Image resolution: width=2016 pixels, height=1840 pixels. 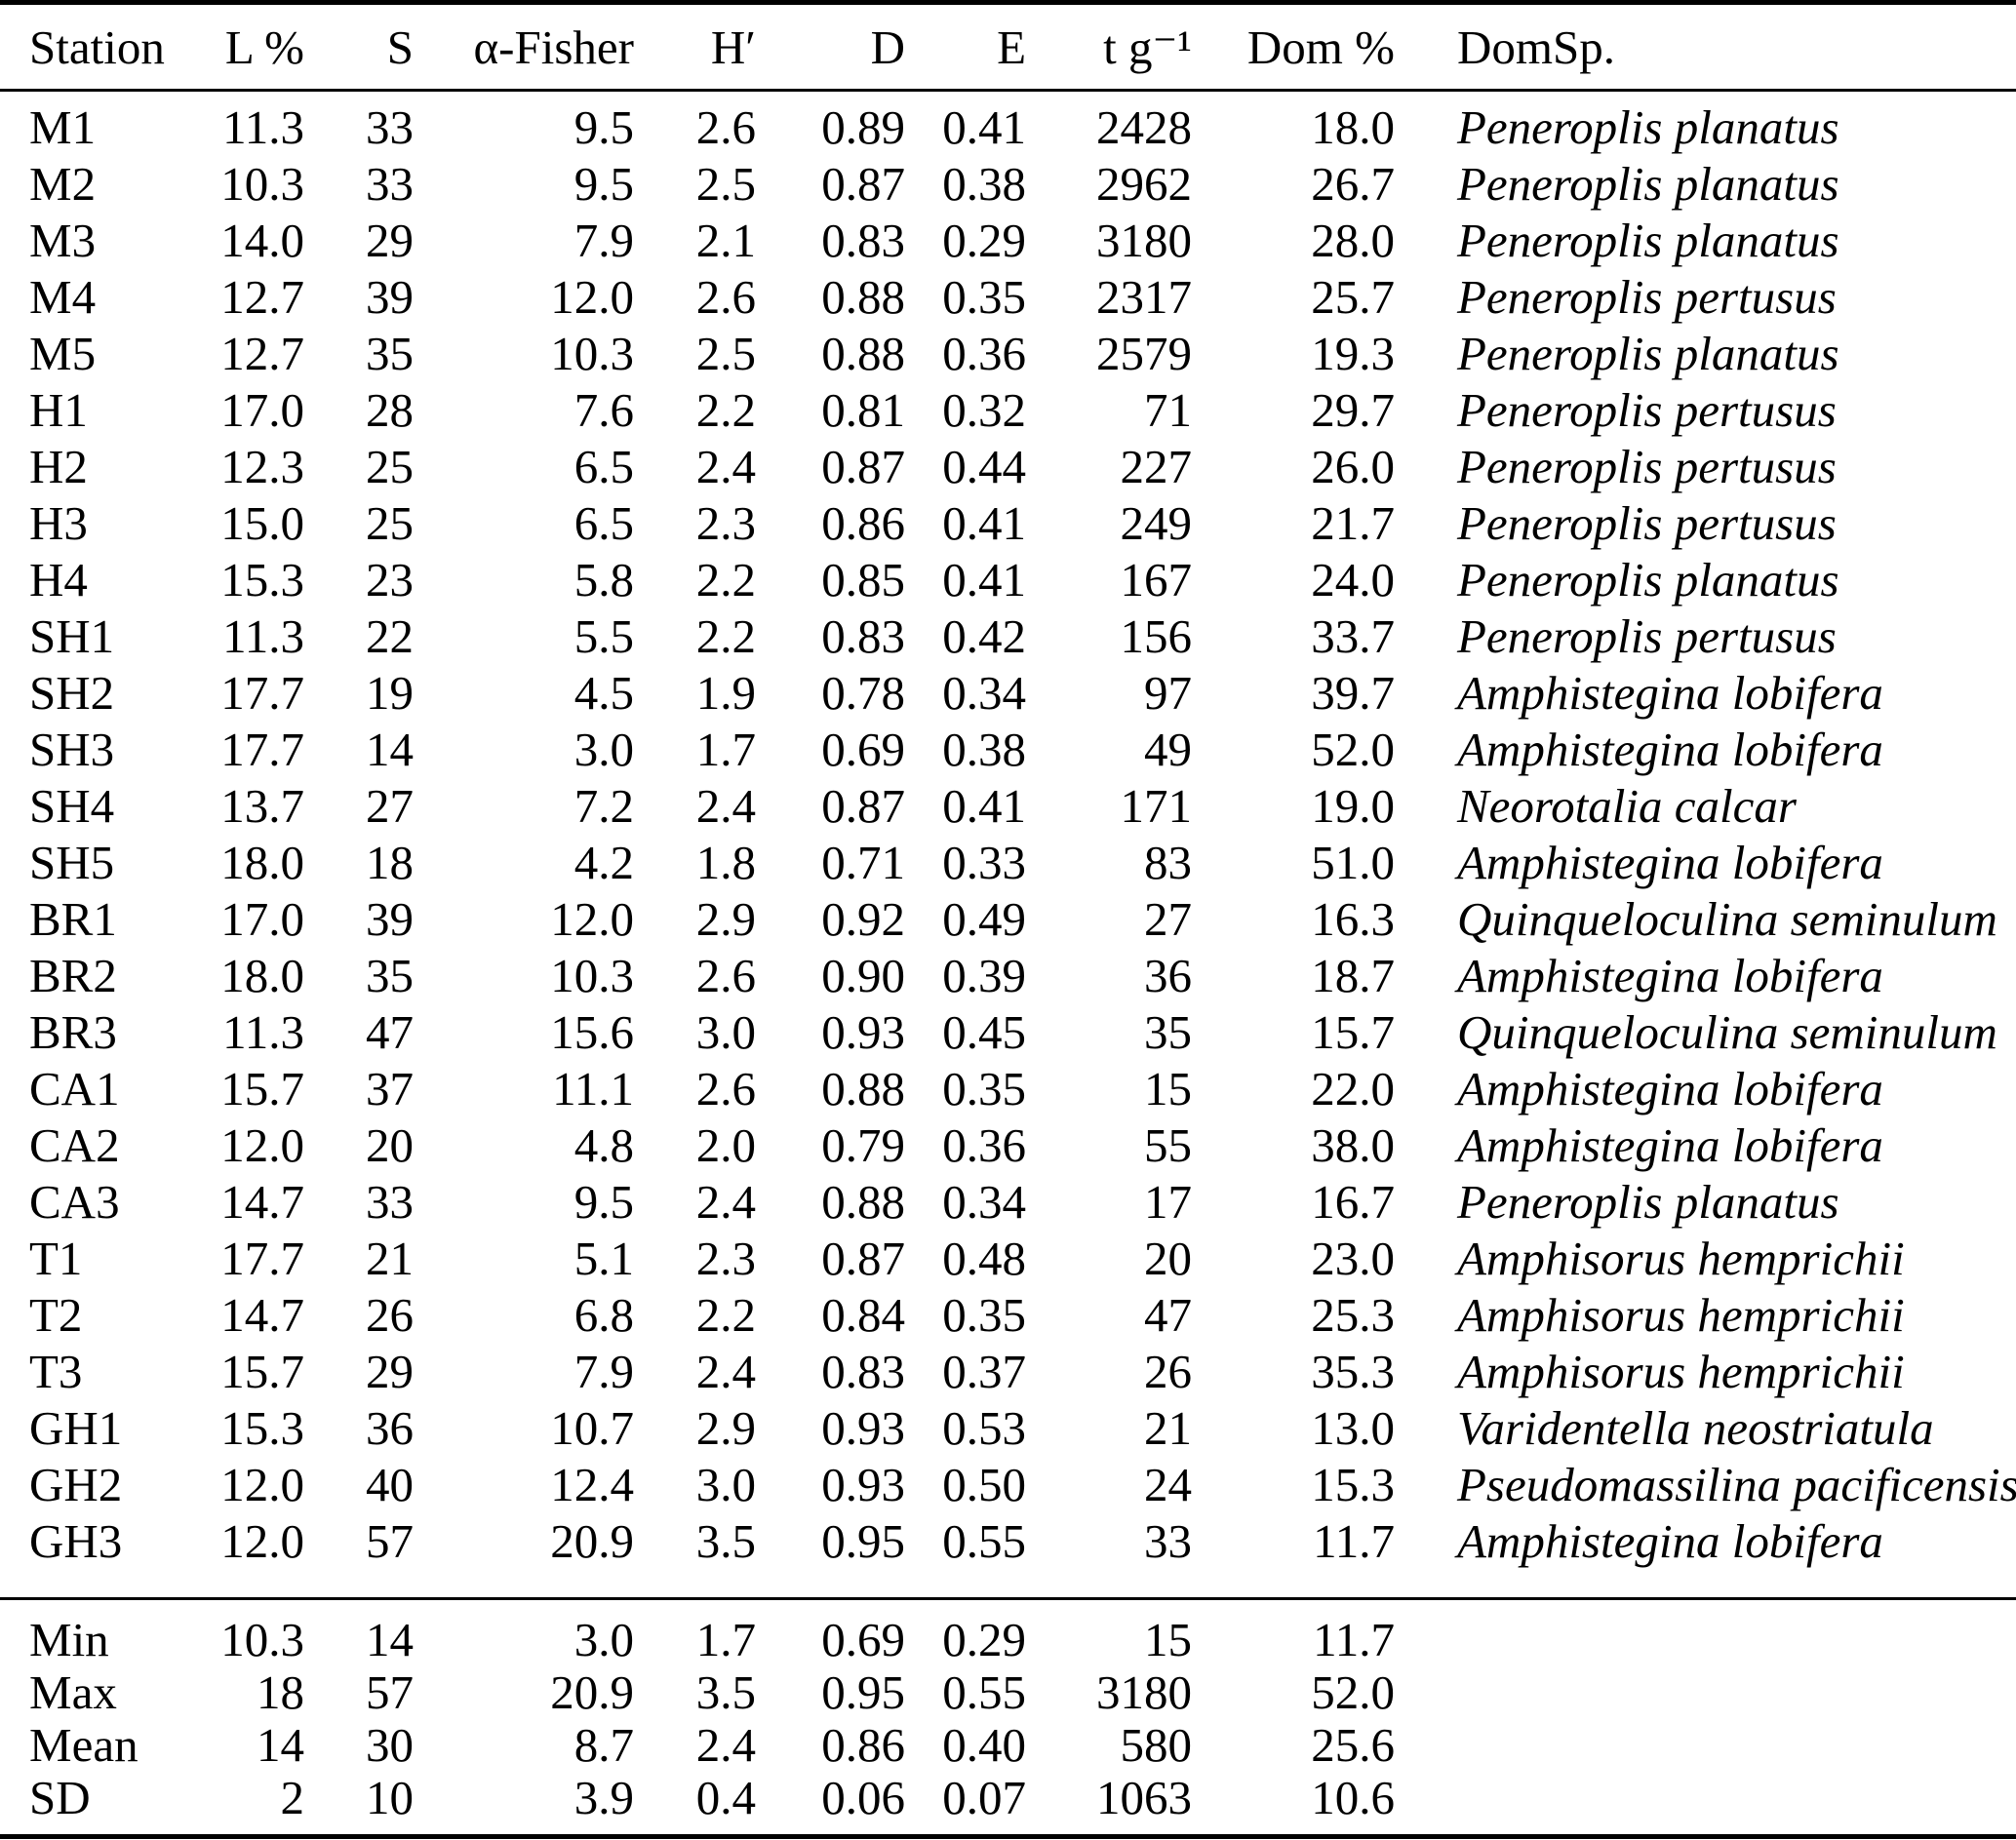 I want to click on cell-e: 0.44, so click(x=984, y=466).